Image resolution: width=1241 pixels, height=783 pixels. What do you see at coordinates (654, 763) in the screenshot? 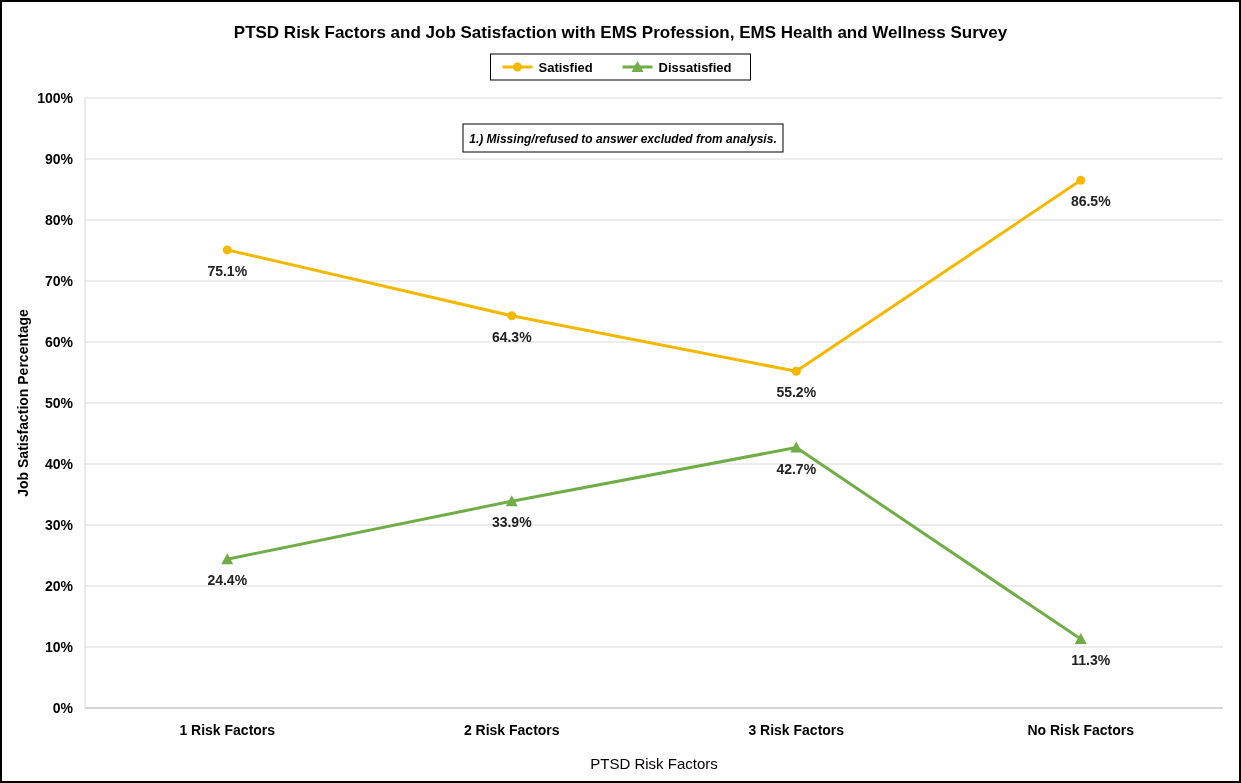
I see `x-axis-title: PTSD Risk Factors` at bounding box center [654, 763].